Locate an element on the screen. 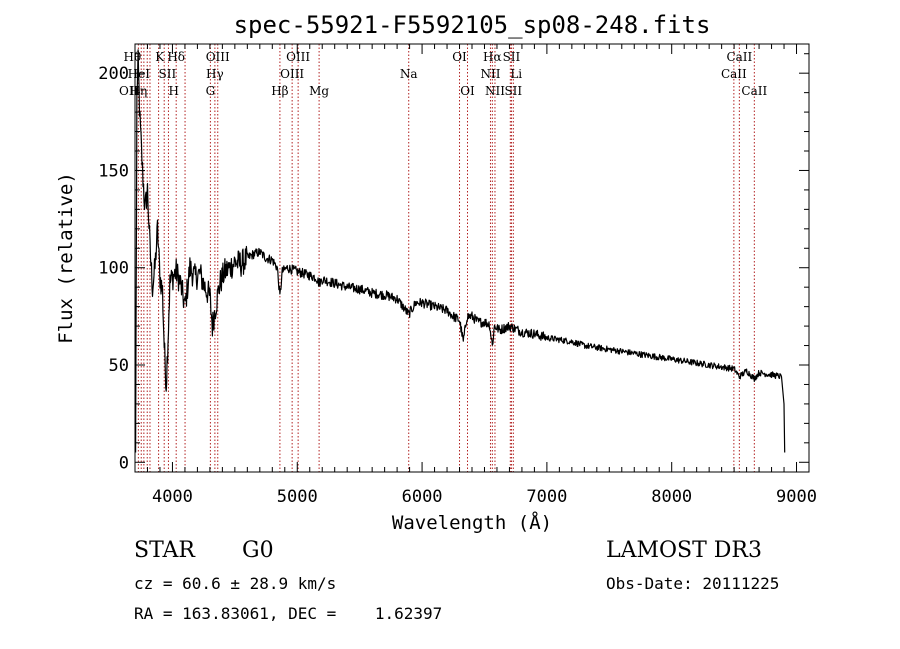  ra-dec: RA = 163.83061, DEC = 1.62397 is located at coordinates (288, 613).